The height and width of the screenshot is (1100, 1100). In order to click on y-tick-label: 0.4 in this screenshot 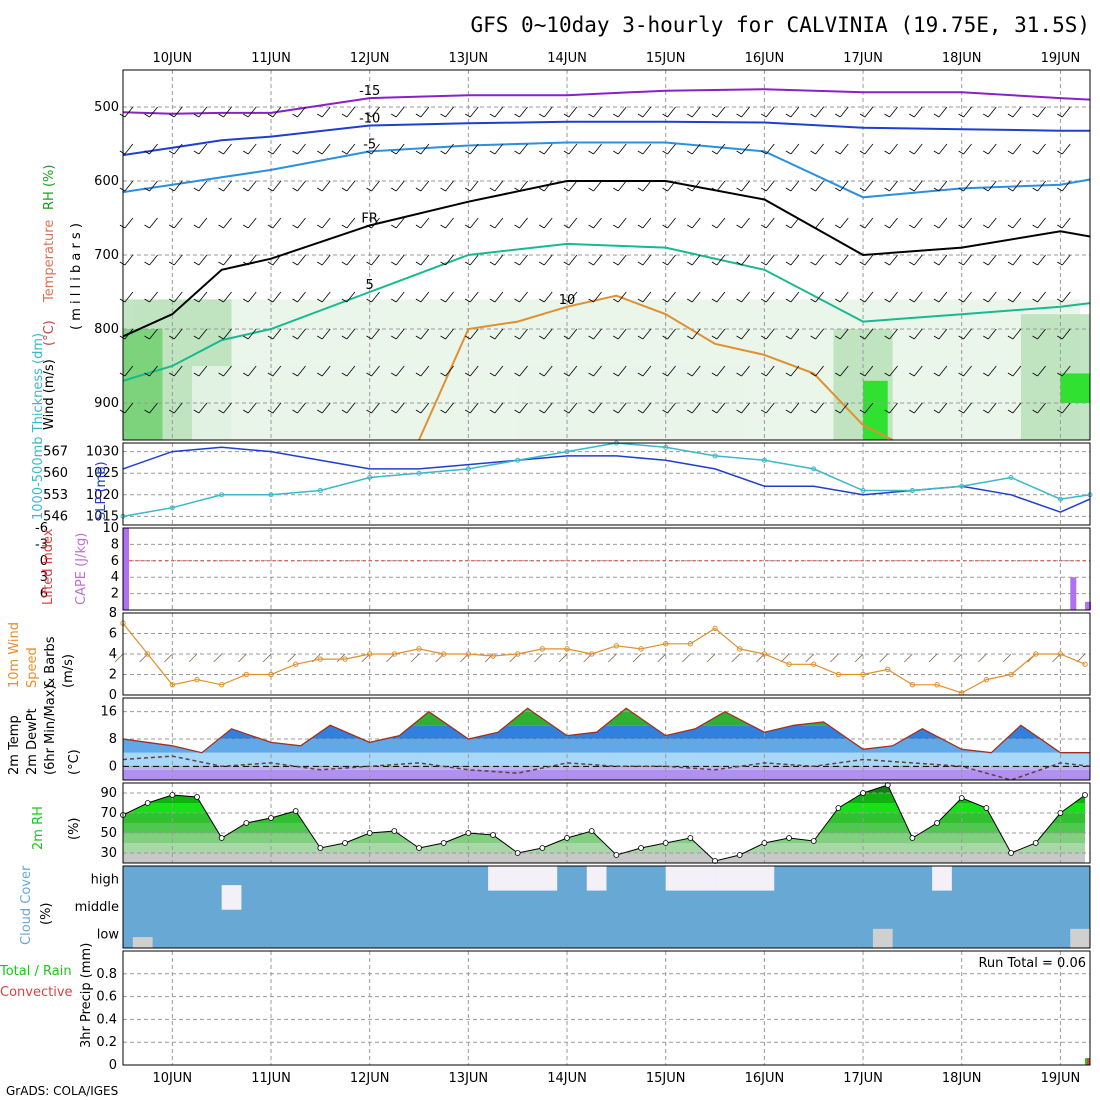, I will do `click(106, 1019)`.